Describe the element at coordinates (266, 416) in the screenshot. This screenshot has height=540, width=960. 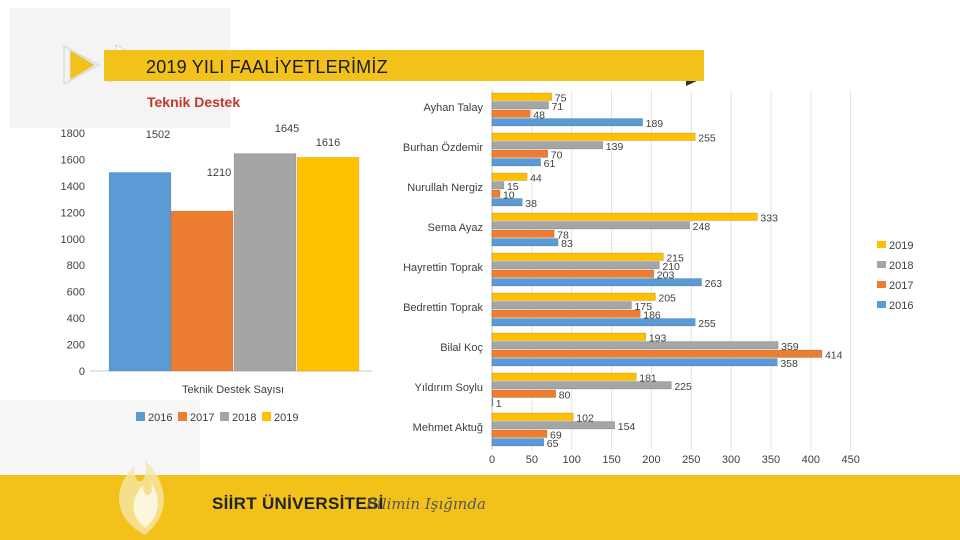
I see `legend-swatch-2019` at that location.